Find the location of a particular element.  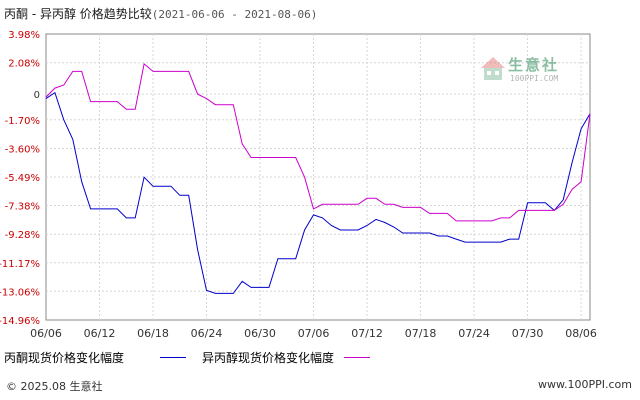

x-tick-label: 06/30 is located at coordinates (260, 333).